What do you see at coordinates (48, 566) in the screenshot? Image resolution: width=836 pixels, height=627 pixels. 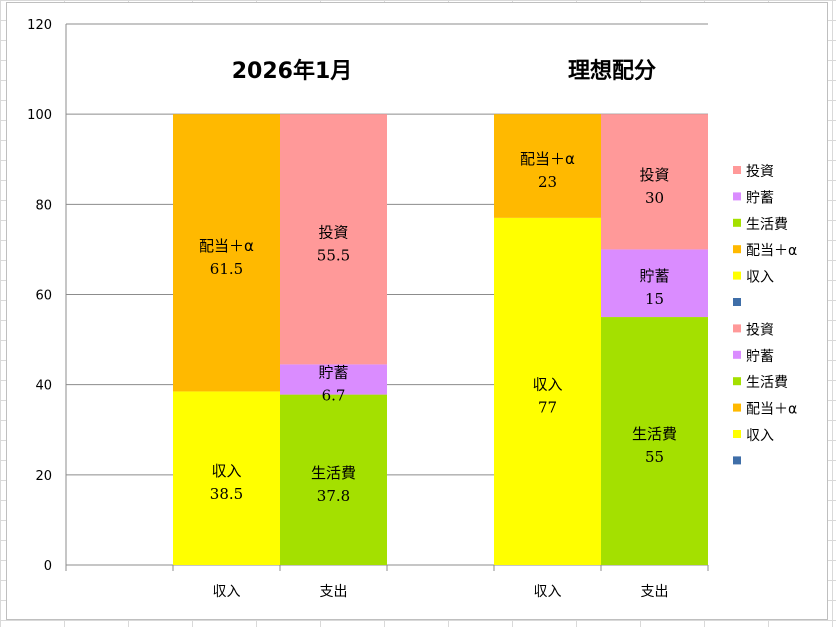 I see `y-tick-label: 0` at bounding box center [48, 566].